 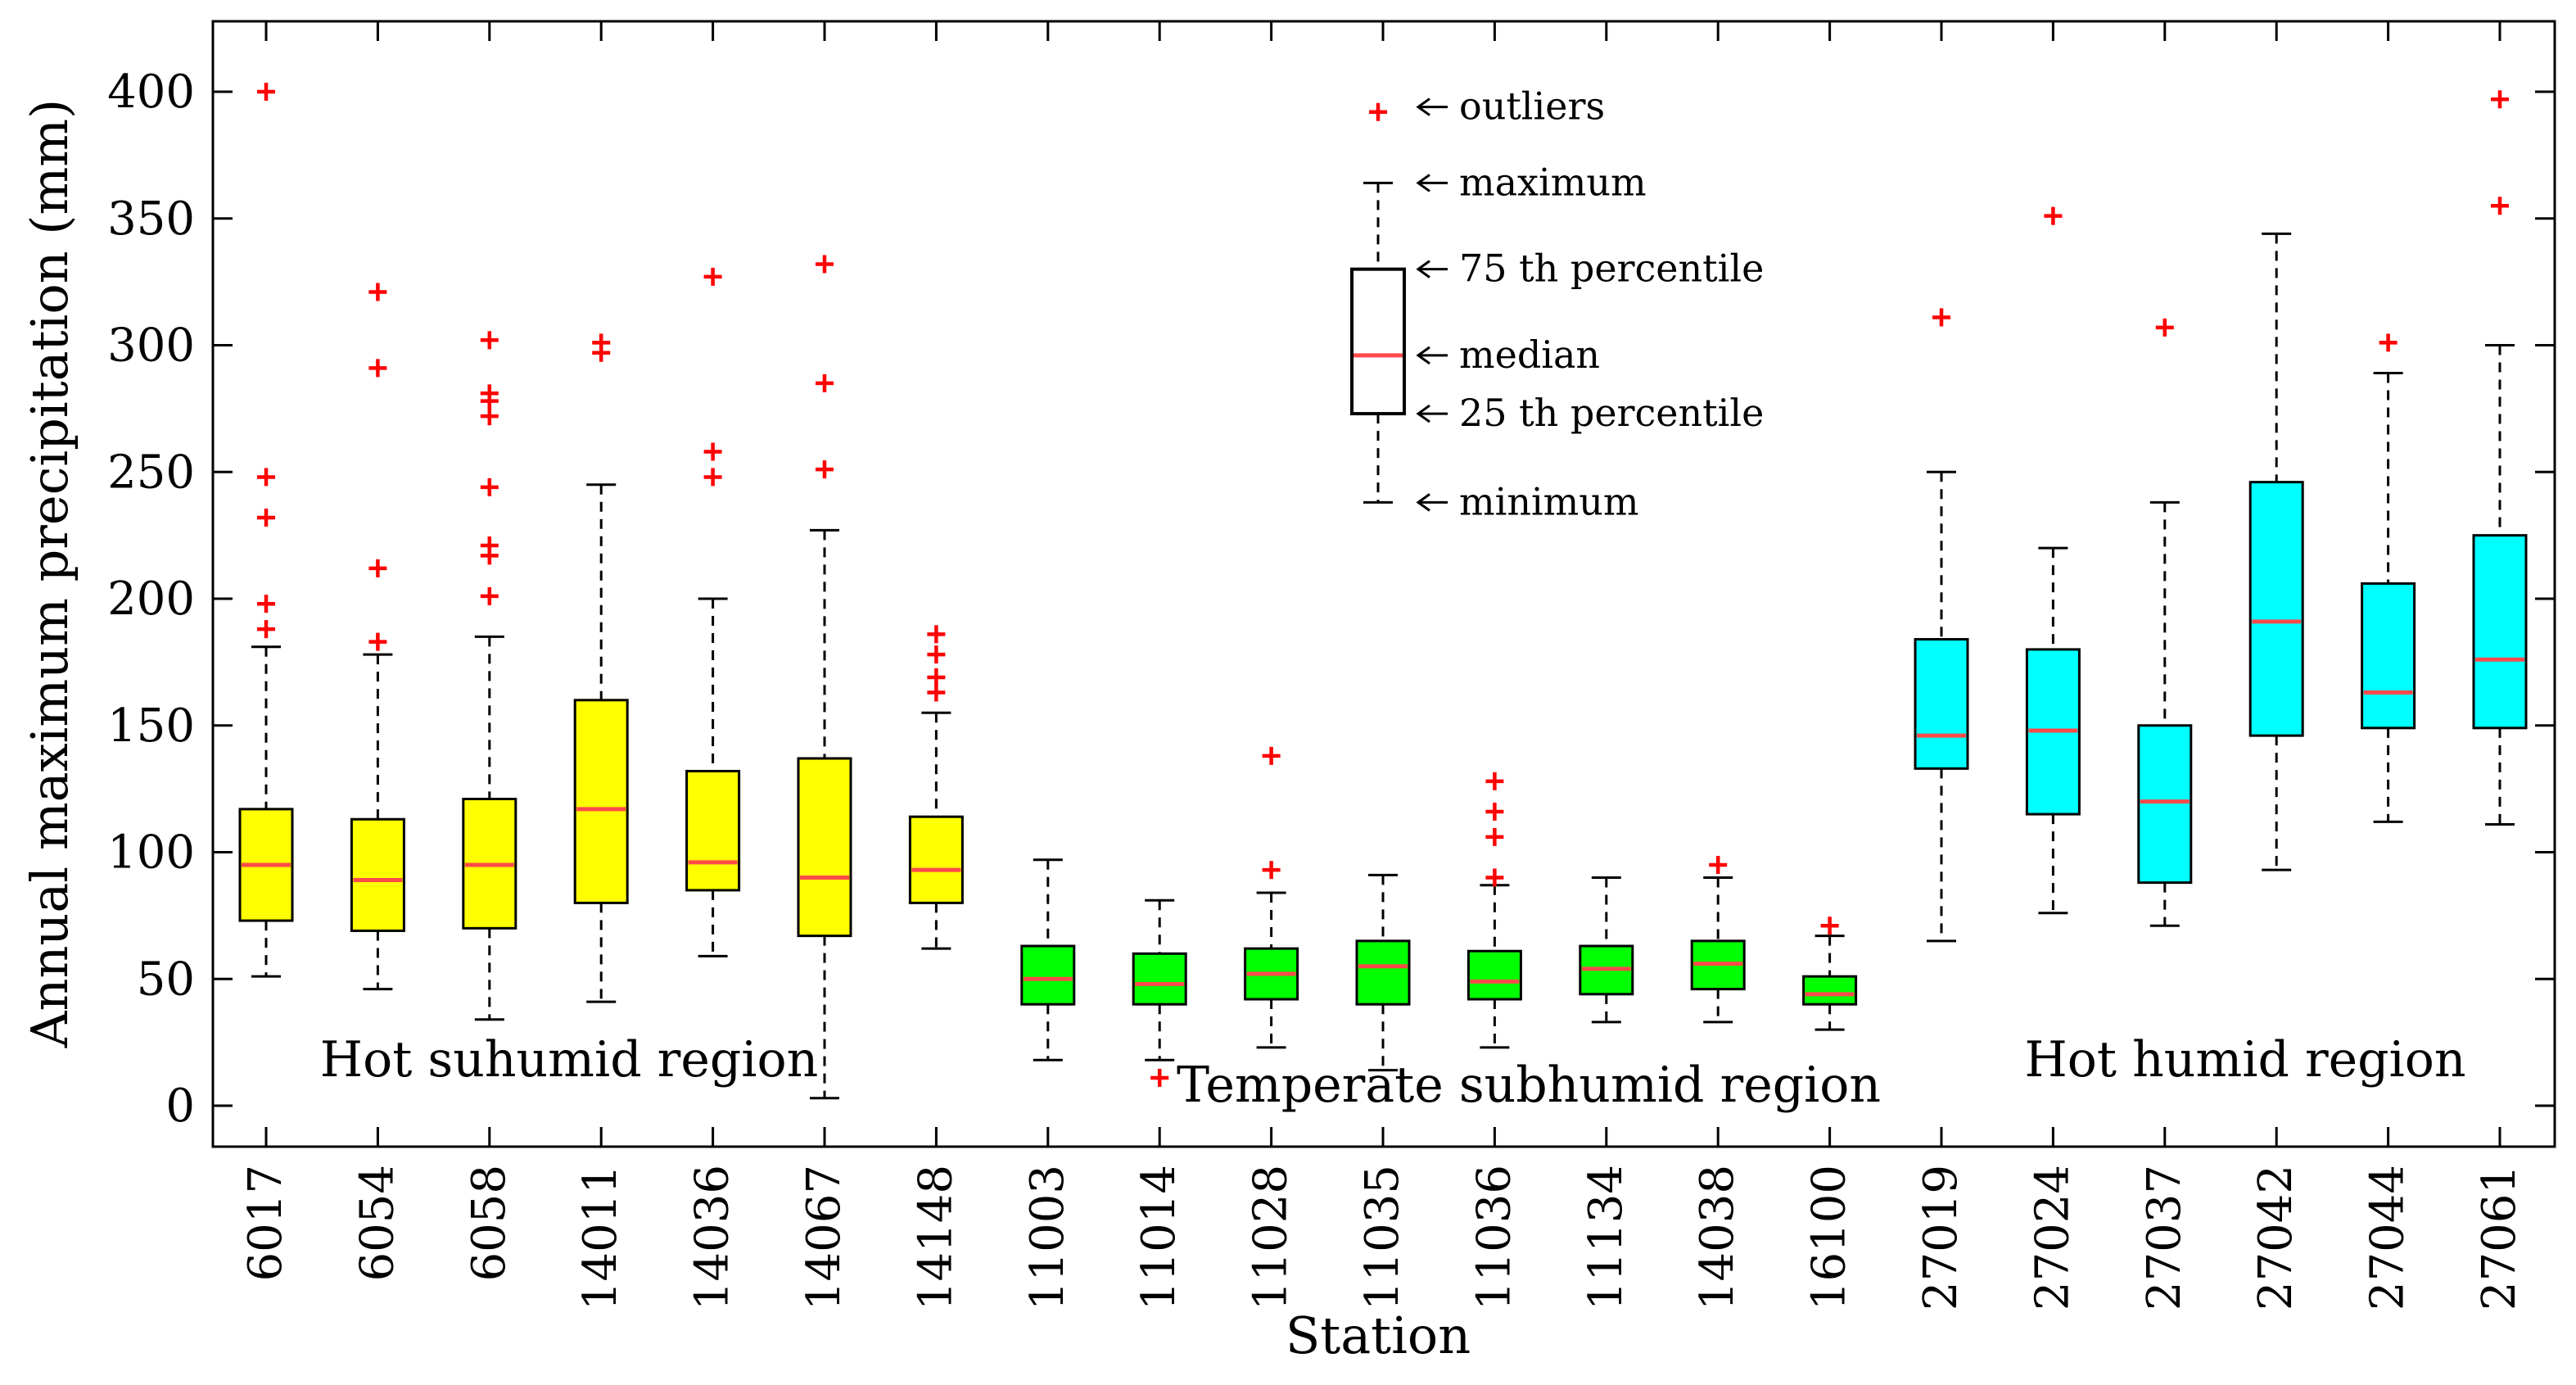 What do you see at coordinates (2388, 1237) in the screenshot?
I see `x-tick-label: 27044` at bounding box center [2388, 1237].